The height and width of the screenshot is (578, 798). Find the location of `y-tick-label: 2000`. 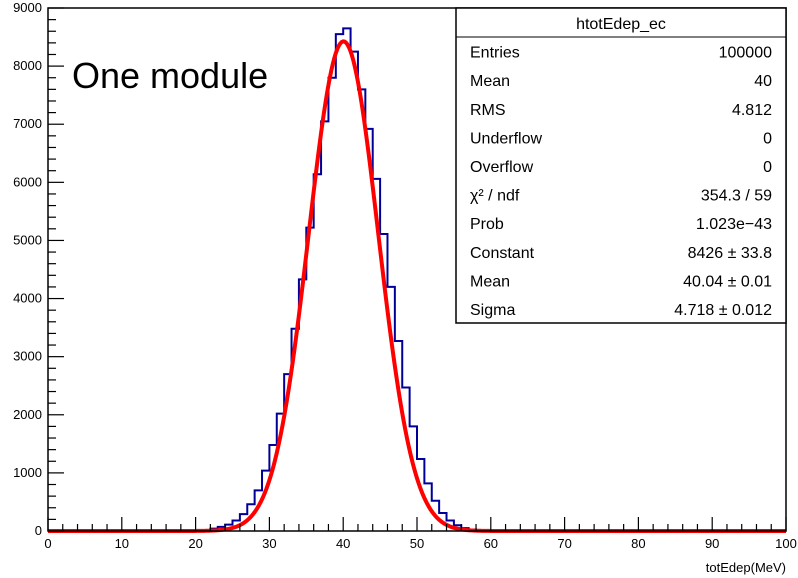

y-tick-label: 2000 is located at coordinates (27, 414).